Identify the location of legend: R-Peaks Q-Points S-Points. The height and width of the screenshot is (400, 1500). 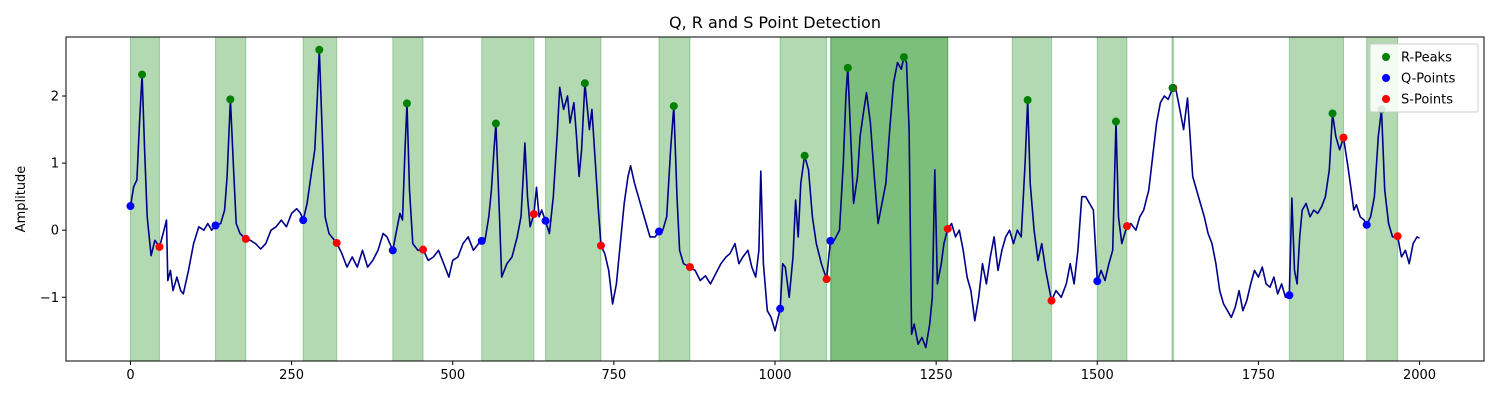
(1424, 78).